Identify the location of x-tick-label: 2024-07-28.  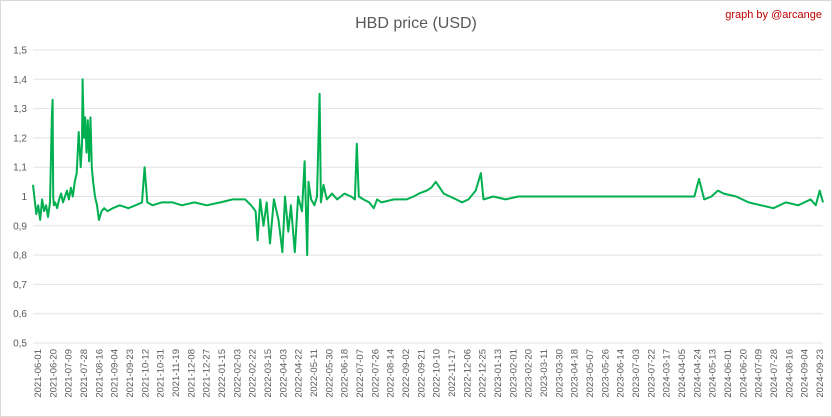
(774, 373).